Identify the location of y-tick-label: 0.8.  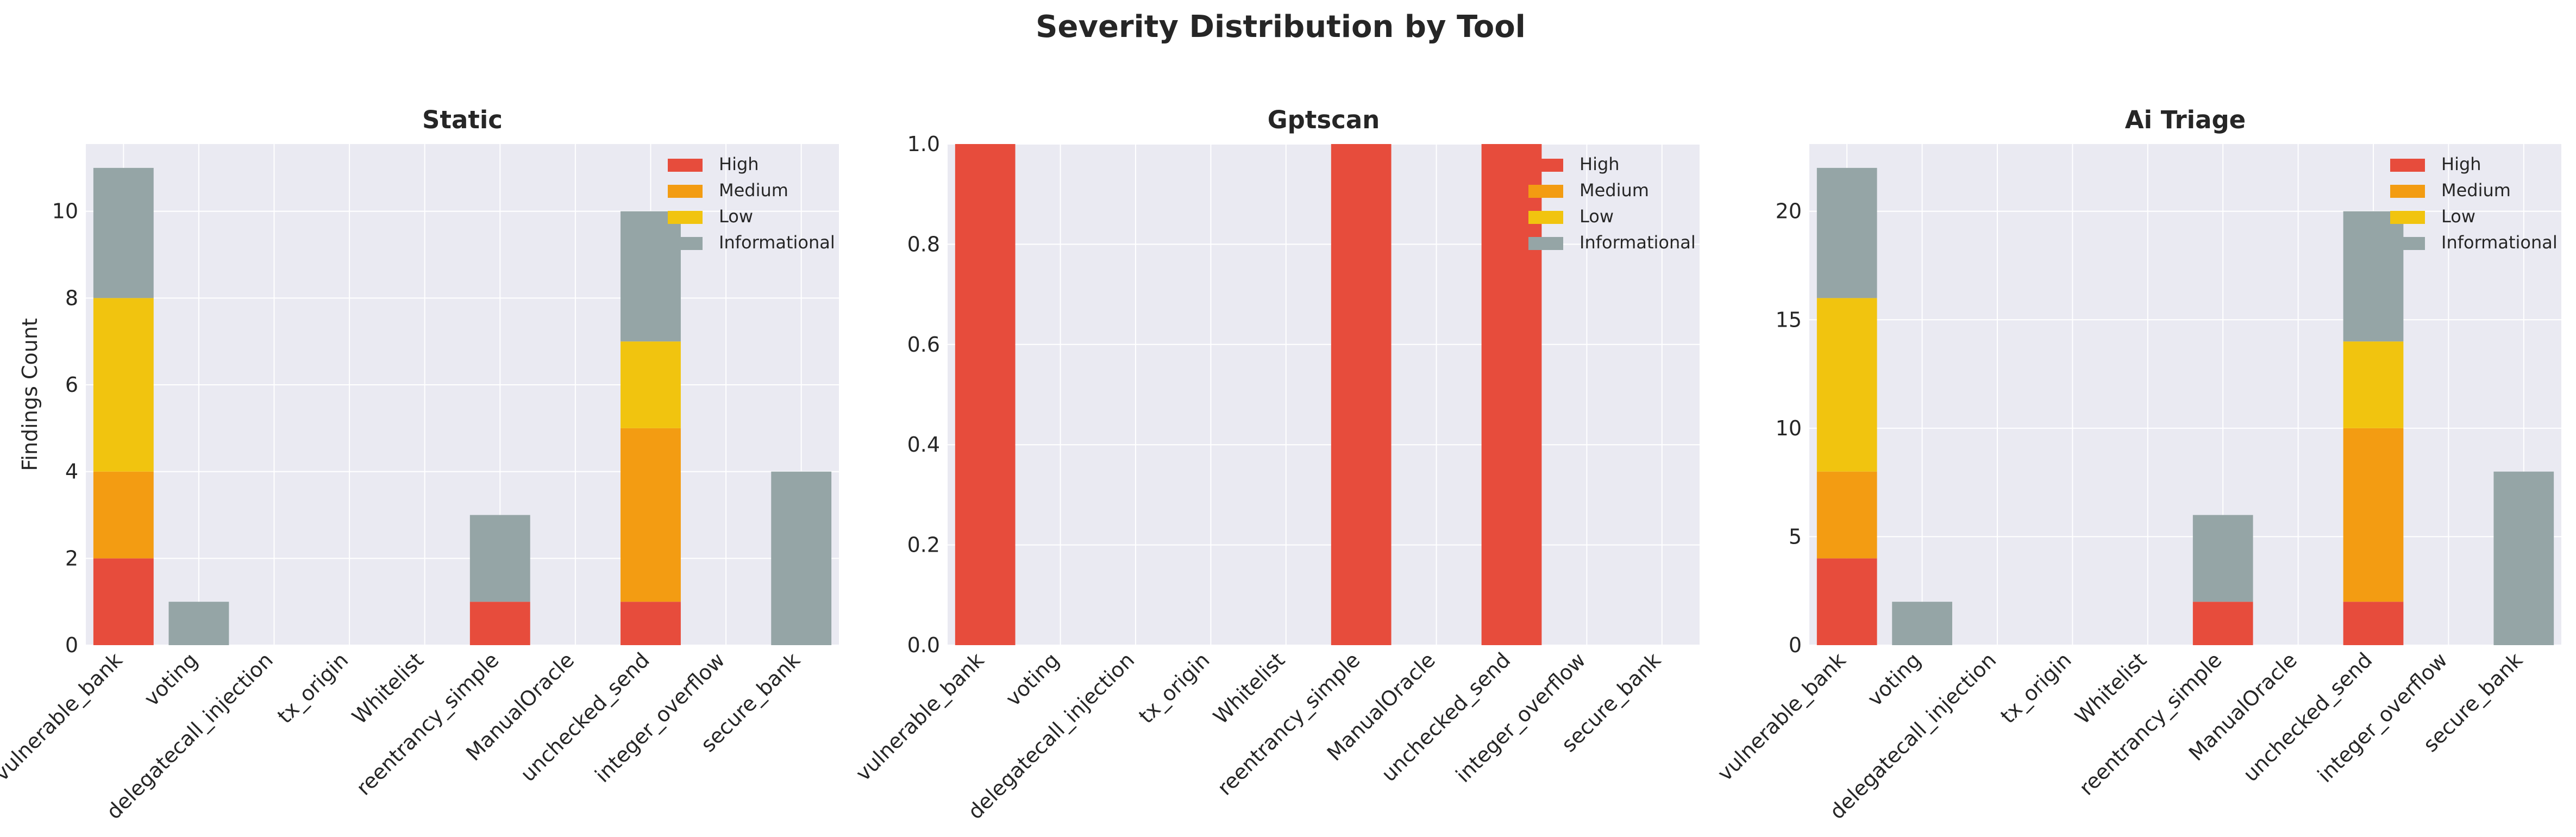
(923, 244).